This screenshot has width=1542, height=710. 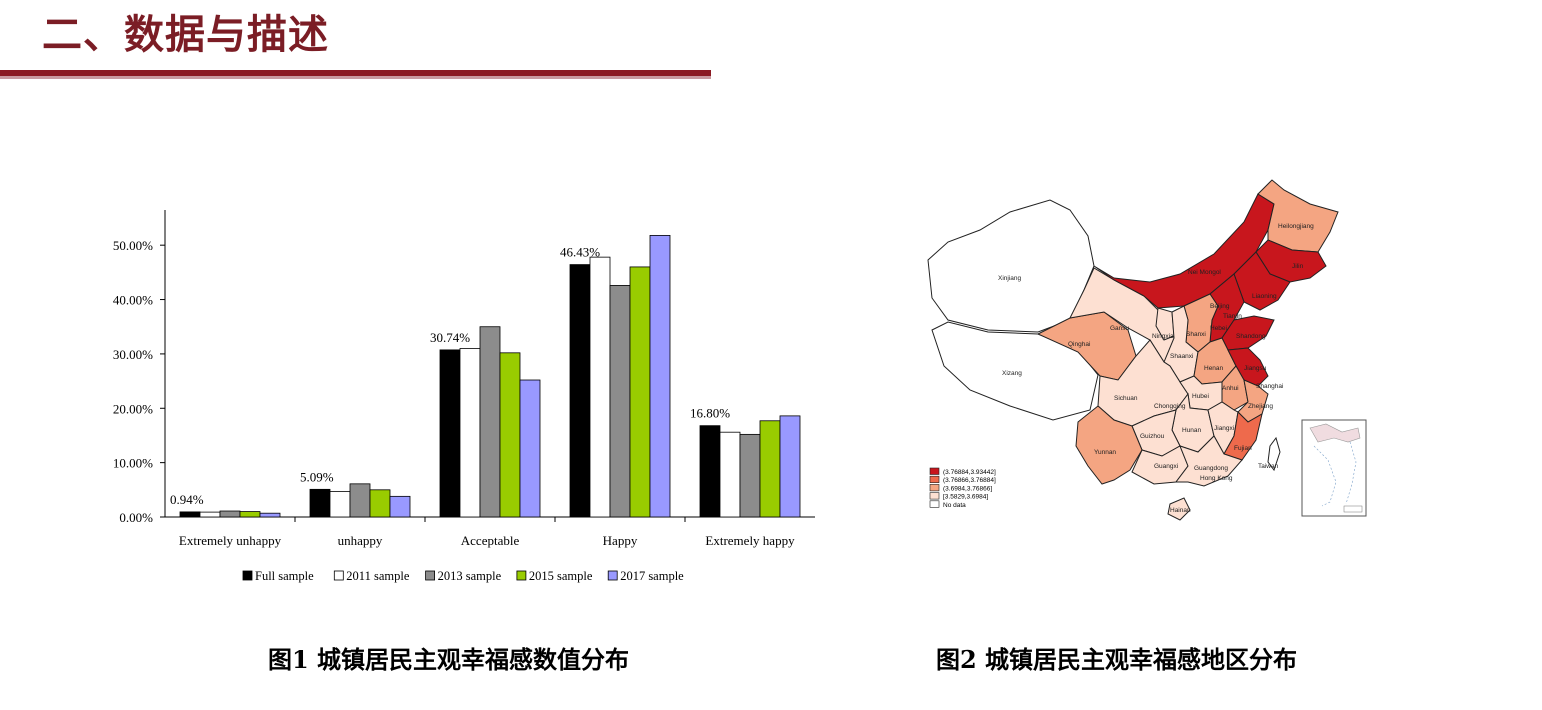 What do you see at coordinates (561, 576) in the screenshot?
I see `legend-entry: 2015 sample` at bounding box center [561, 576].